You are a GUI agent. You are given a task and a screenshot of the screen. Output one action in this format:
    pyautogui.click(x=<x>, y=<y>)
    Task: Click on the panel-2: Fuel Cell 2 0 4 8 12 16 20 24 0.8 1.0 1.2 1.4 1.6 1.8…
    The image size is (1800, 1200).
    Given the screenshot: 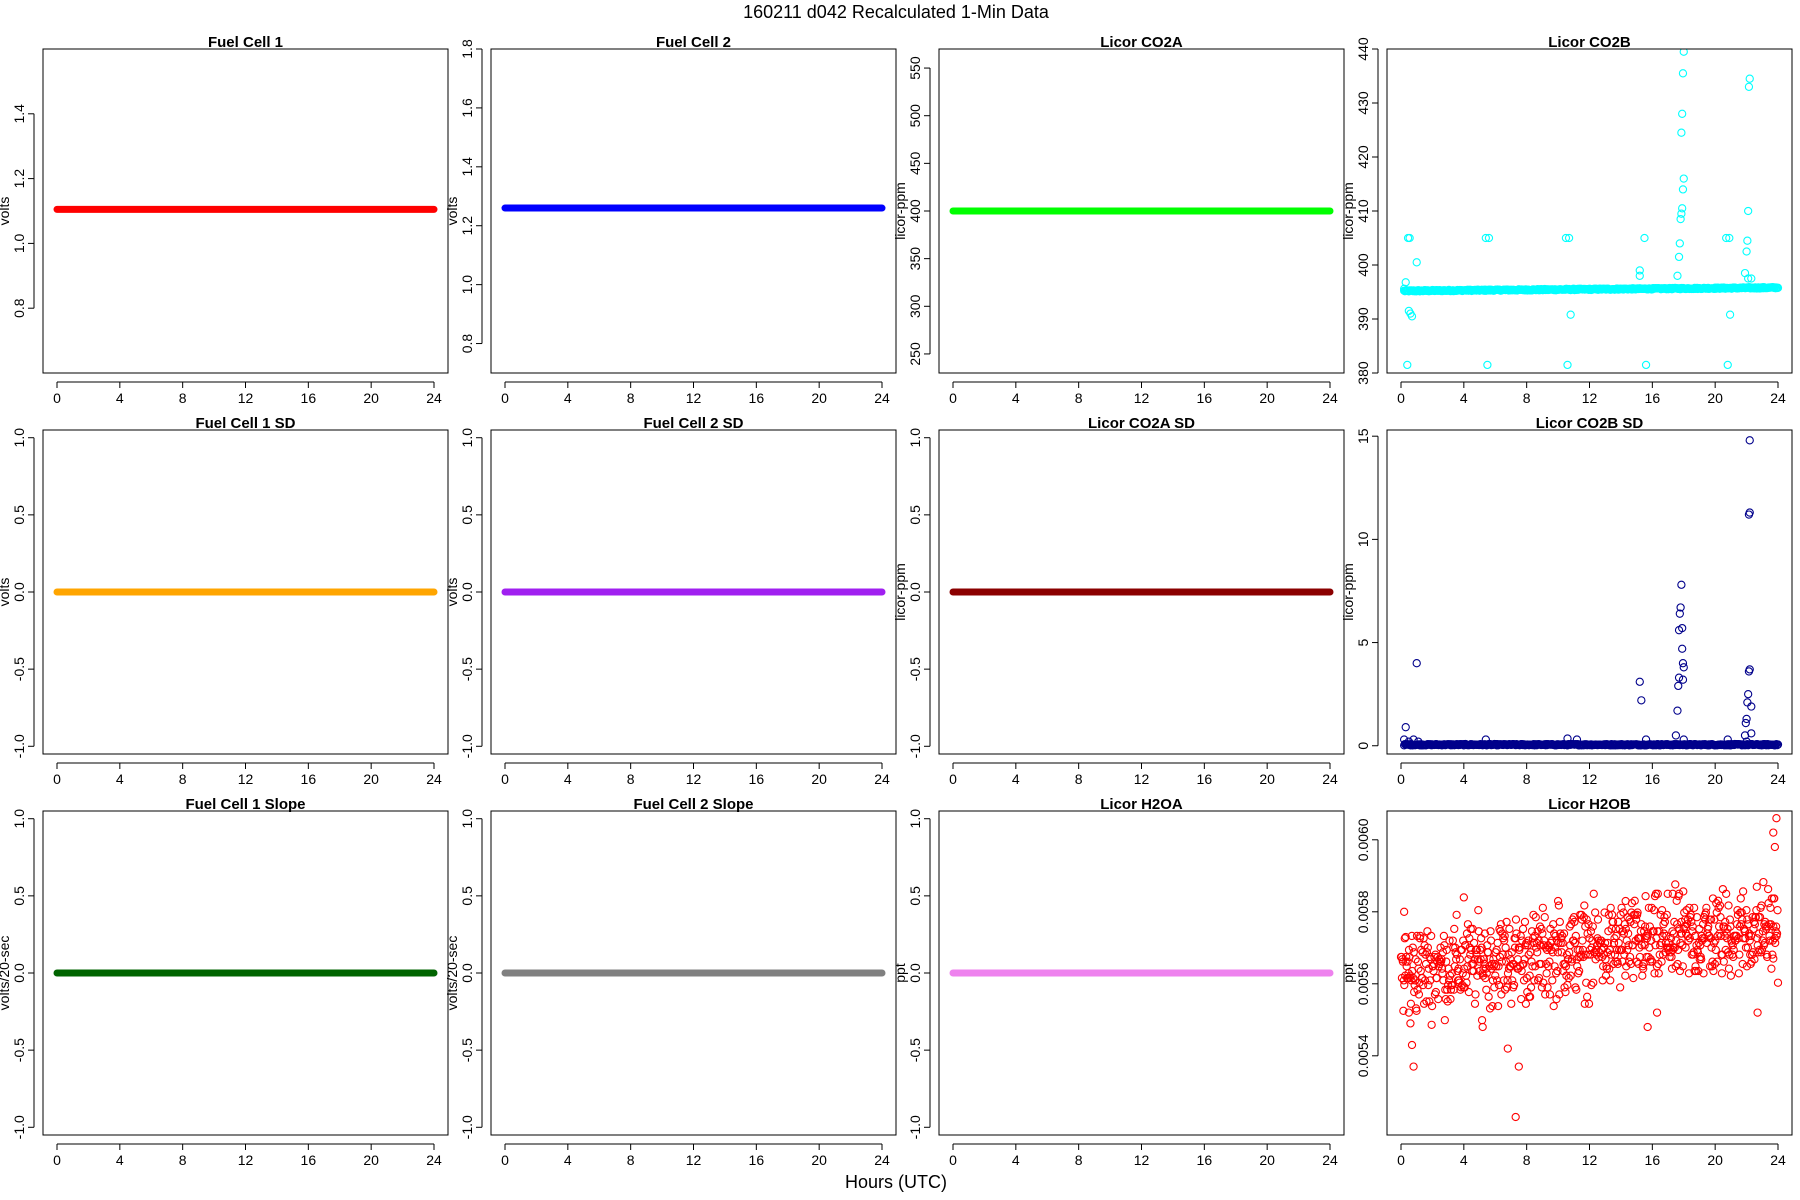 What is the action you would take?
    pyautogui.click(x=670, y=220)
    